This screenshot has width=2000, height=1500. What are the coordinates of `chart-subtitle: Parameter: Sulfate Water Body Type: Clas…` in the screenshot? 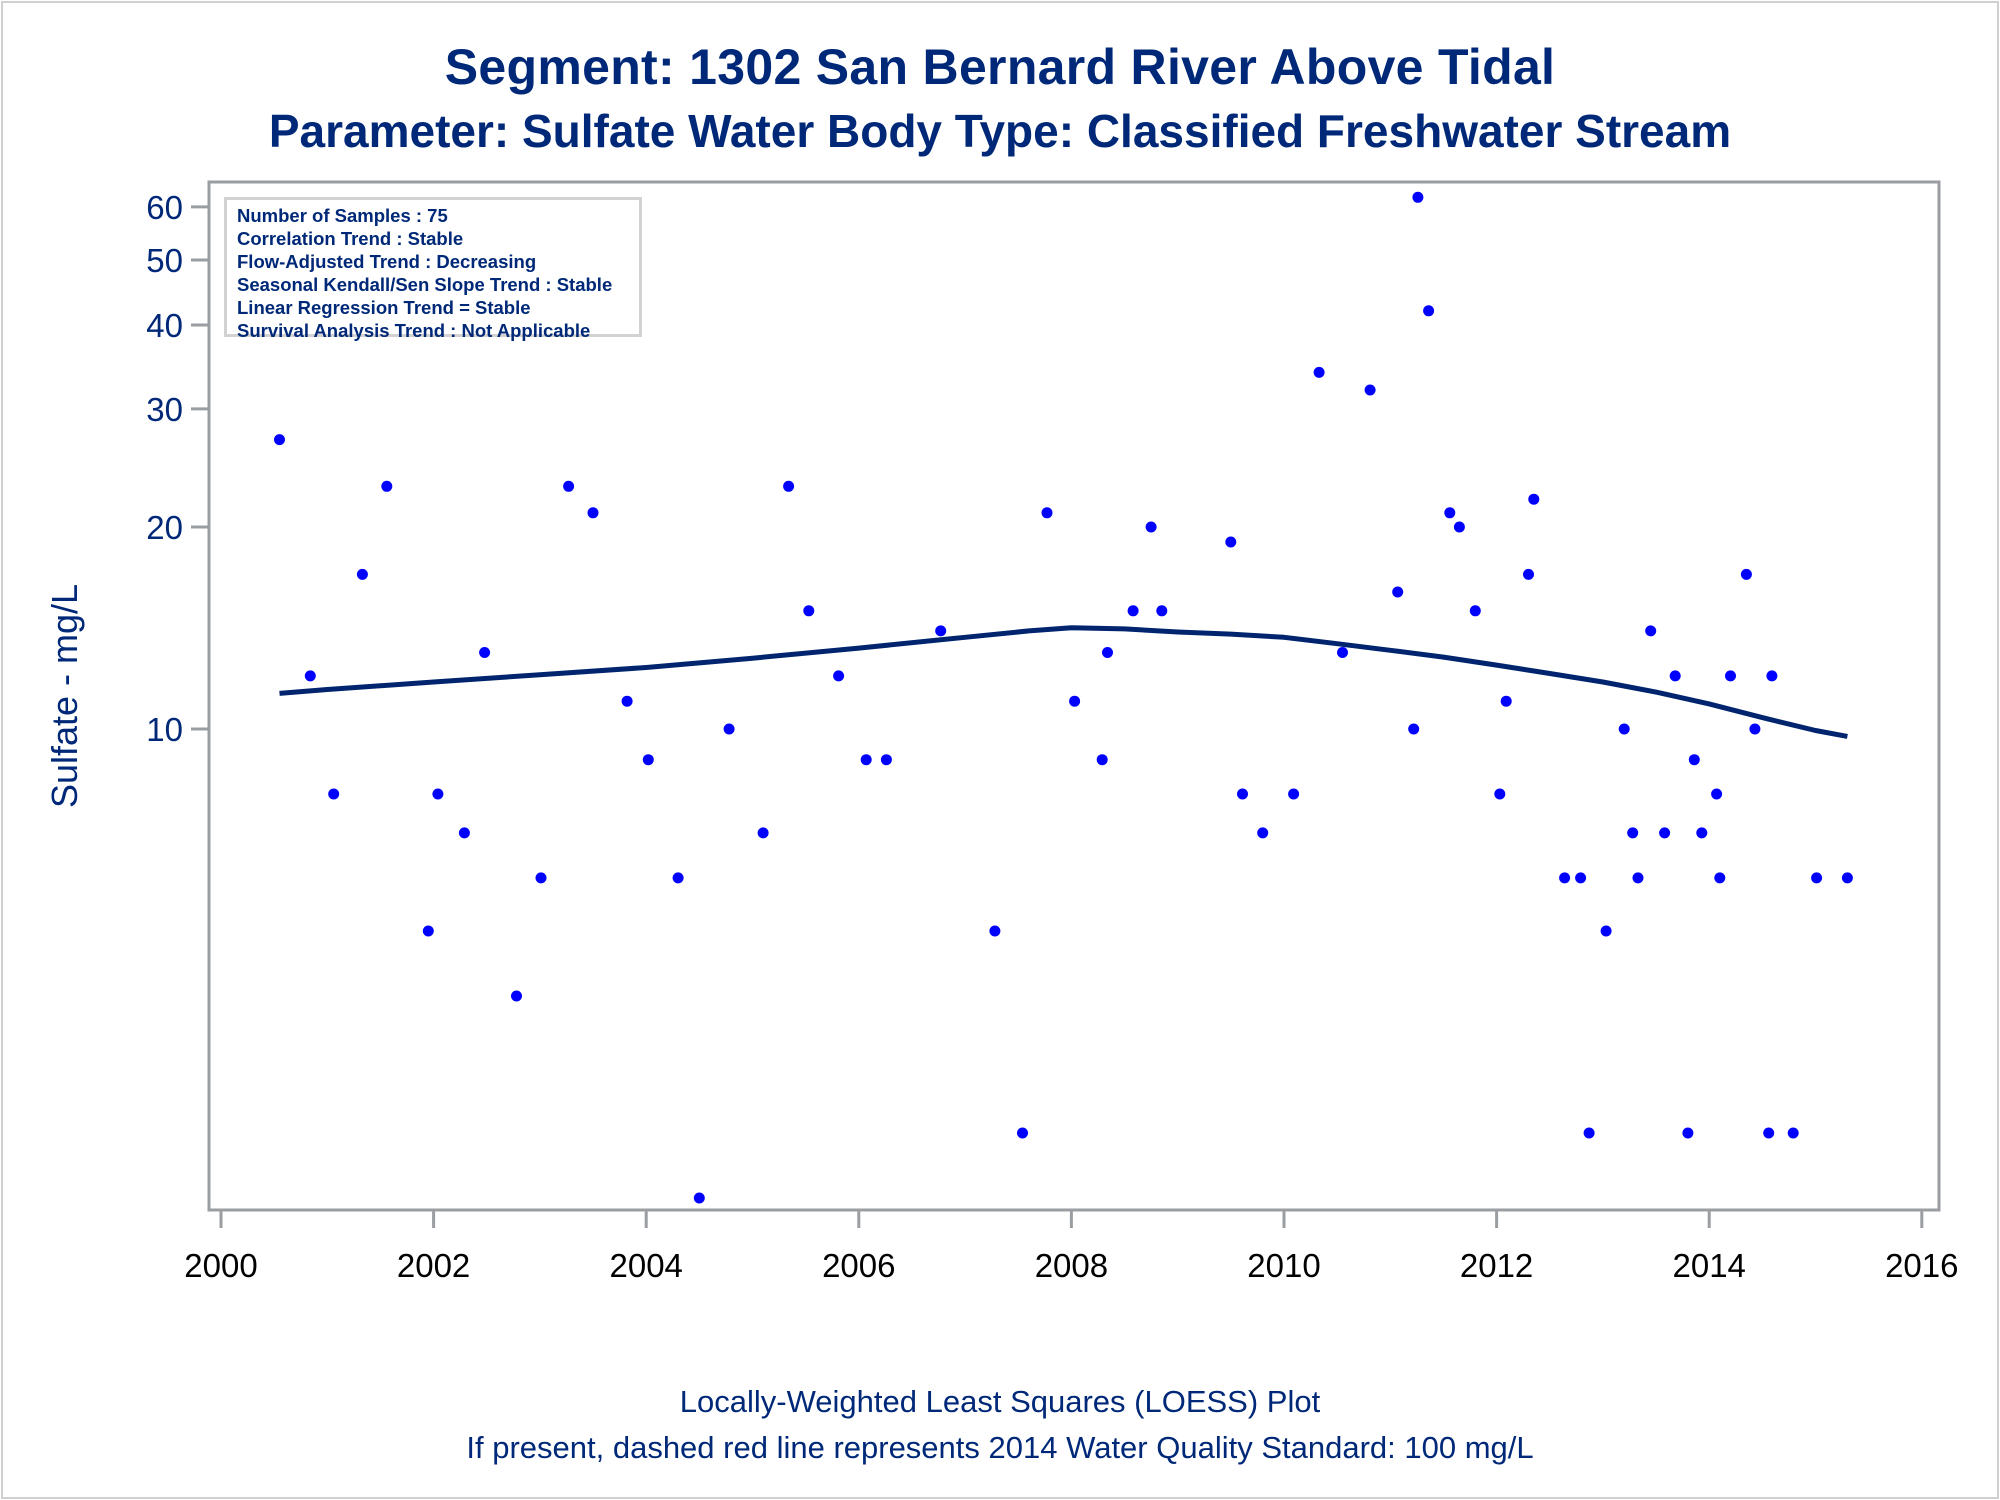 It's located at (1000, 131).